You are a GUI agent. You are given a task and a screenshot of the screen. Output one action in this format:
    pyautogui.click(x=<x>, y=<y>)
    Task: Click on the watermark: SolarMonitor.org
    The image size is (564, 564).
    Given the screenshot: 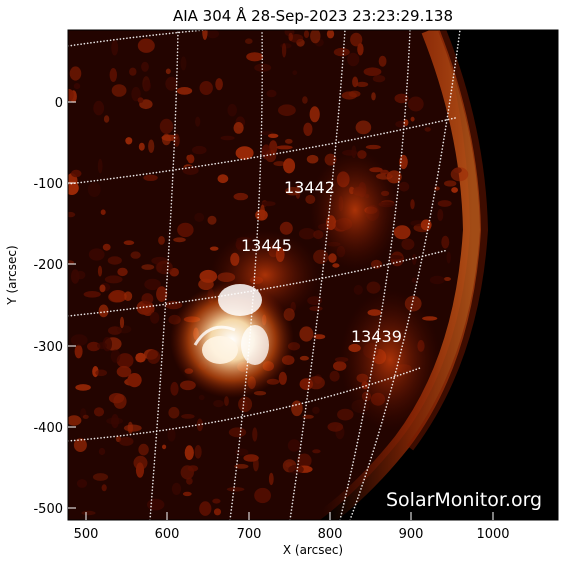 What is the action you would take?
    pyautogui.click(x=464, y=500)
    